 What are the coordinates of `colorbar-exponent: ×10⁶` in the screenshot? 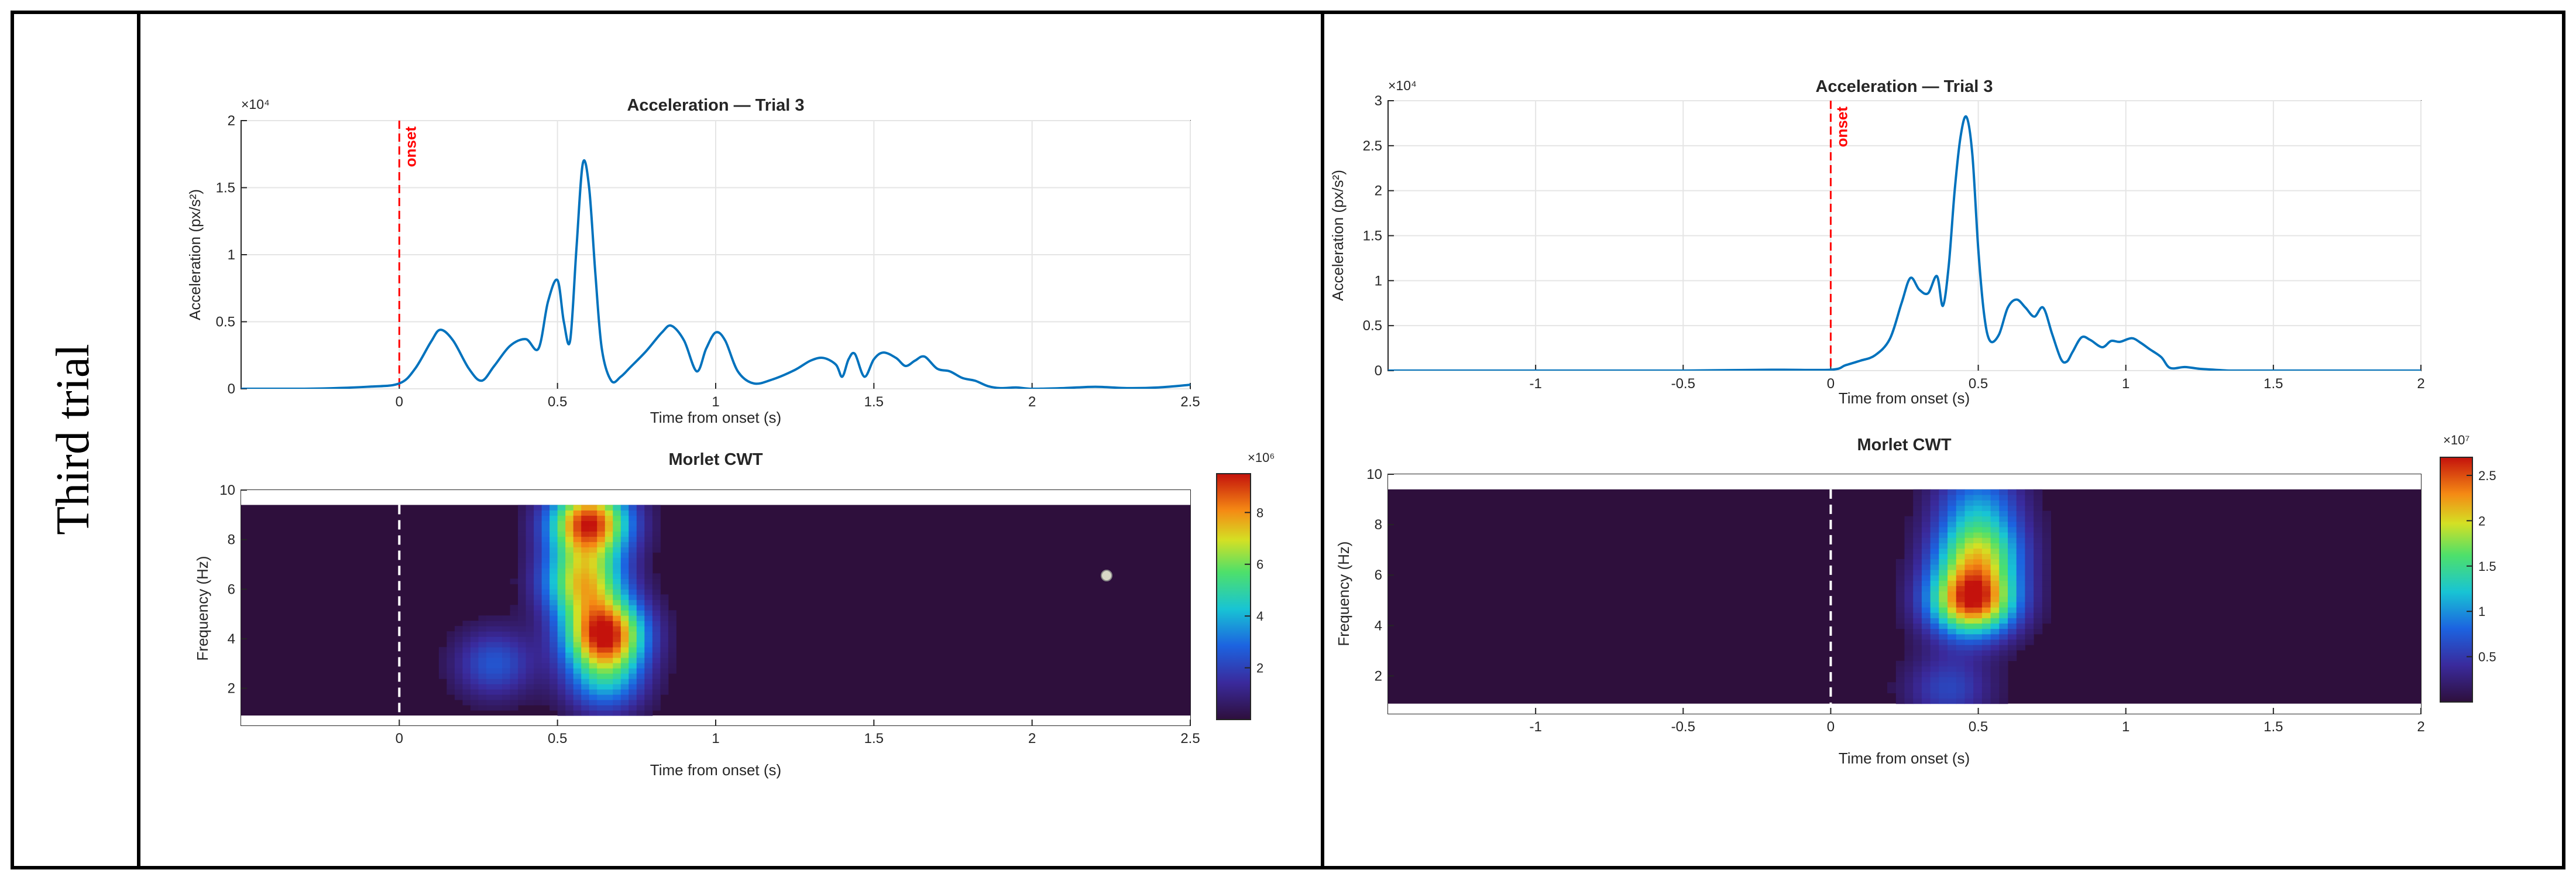 It's located at (1261, 458).